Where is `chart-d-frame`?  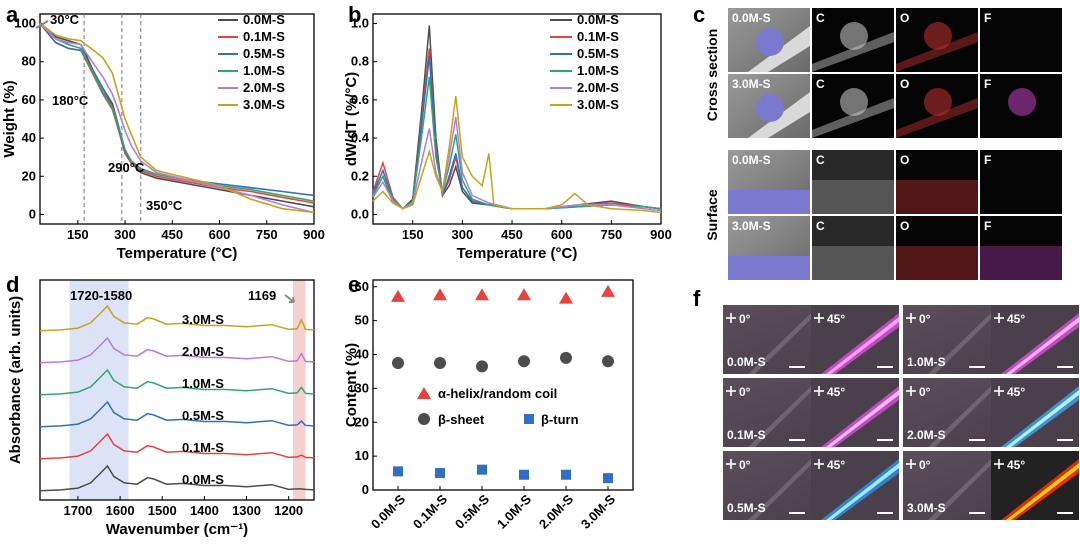 chart-d-frame is located at coordinates (177, 390).